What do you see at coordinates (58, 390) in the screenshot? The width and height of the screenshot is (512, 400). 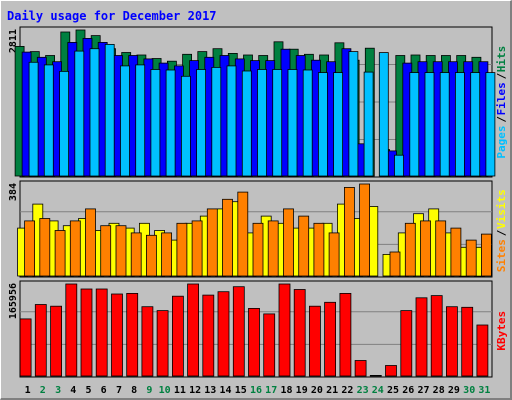 I see `x-tick-label: 3` at bounding box center [58, 390].